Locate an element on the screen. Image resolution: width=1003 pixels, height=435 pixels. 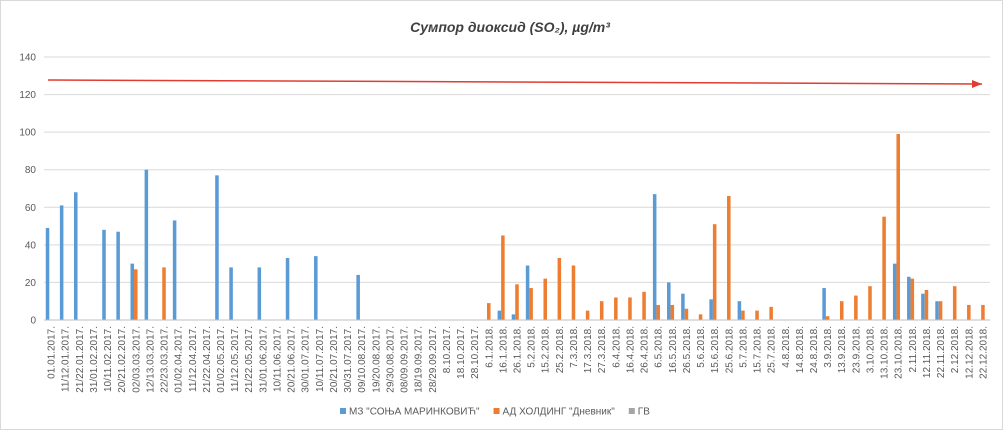
x-tick-label: 26.5.2018. is located at coordinates (687, 349).